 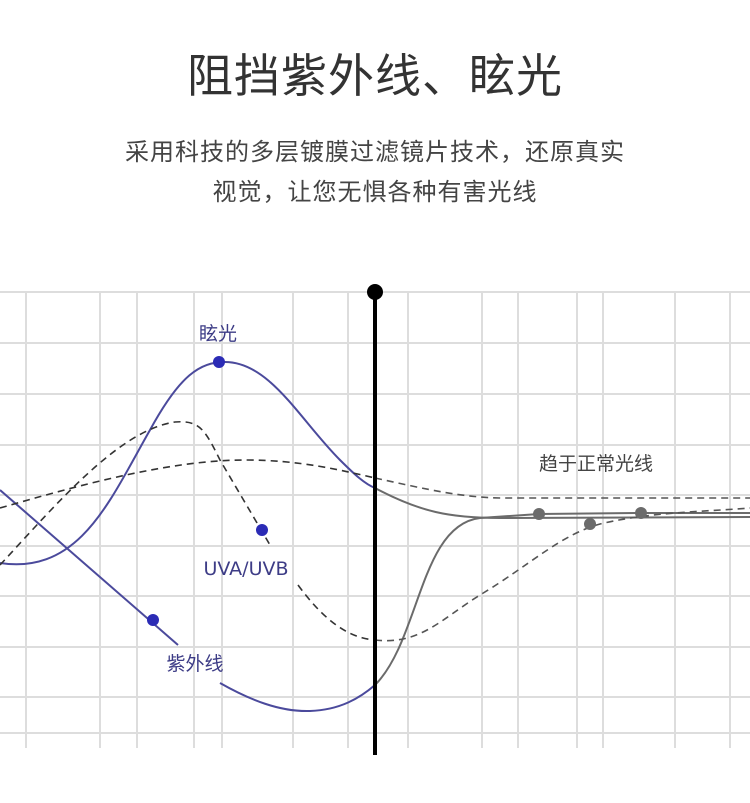 I want to click on uv-dot, so click(x=153, y=620).